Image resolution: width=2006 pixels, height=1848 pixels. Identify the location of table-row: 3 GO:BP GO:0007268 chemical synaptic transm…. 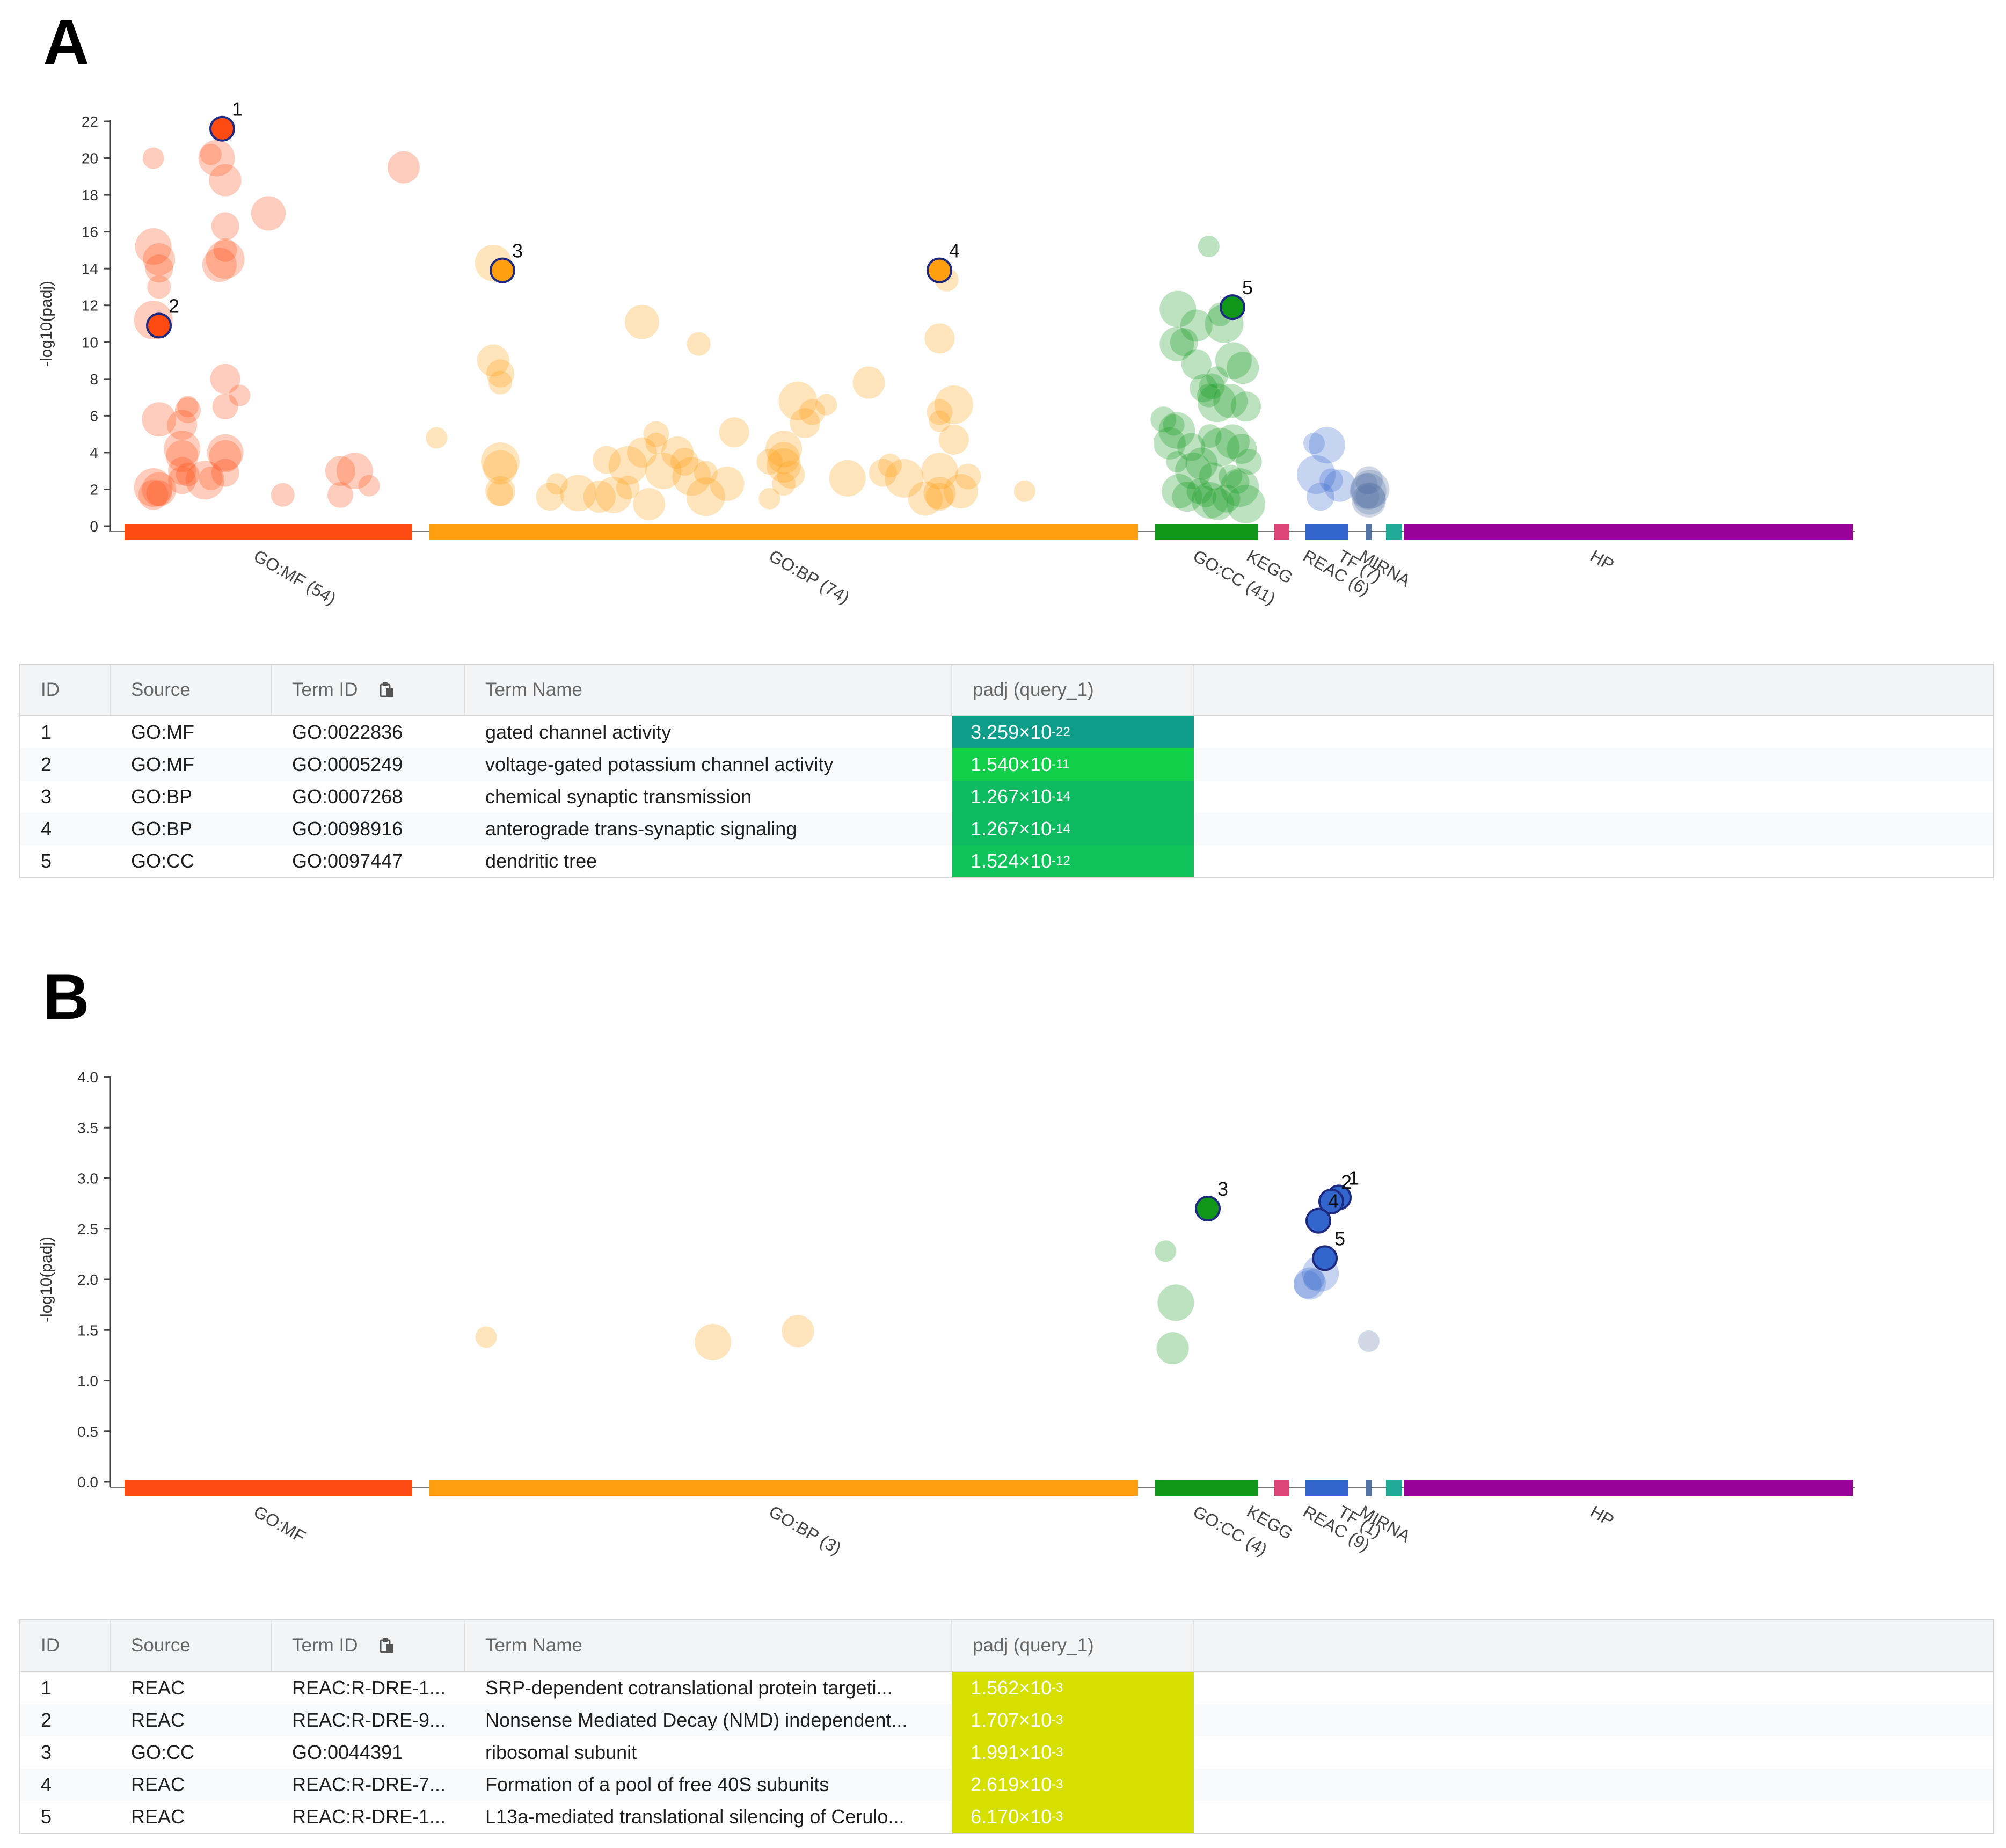
(1007, 797).